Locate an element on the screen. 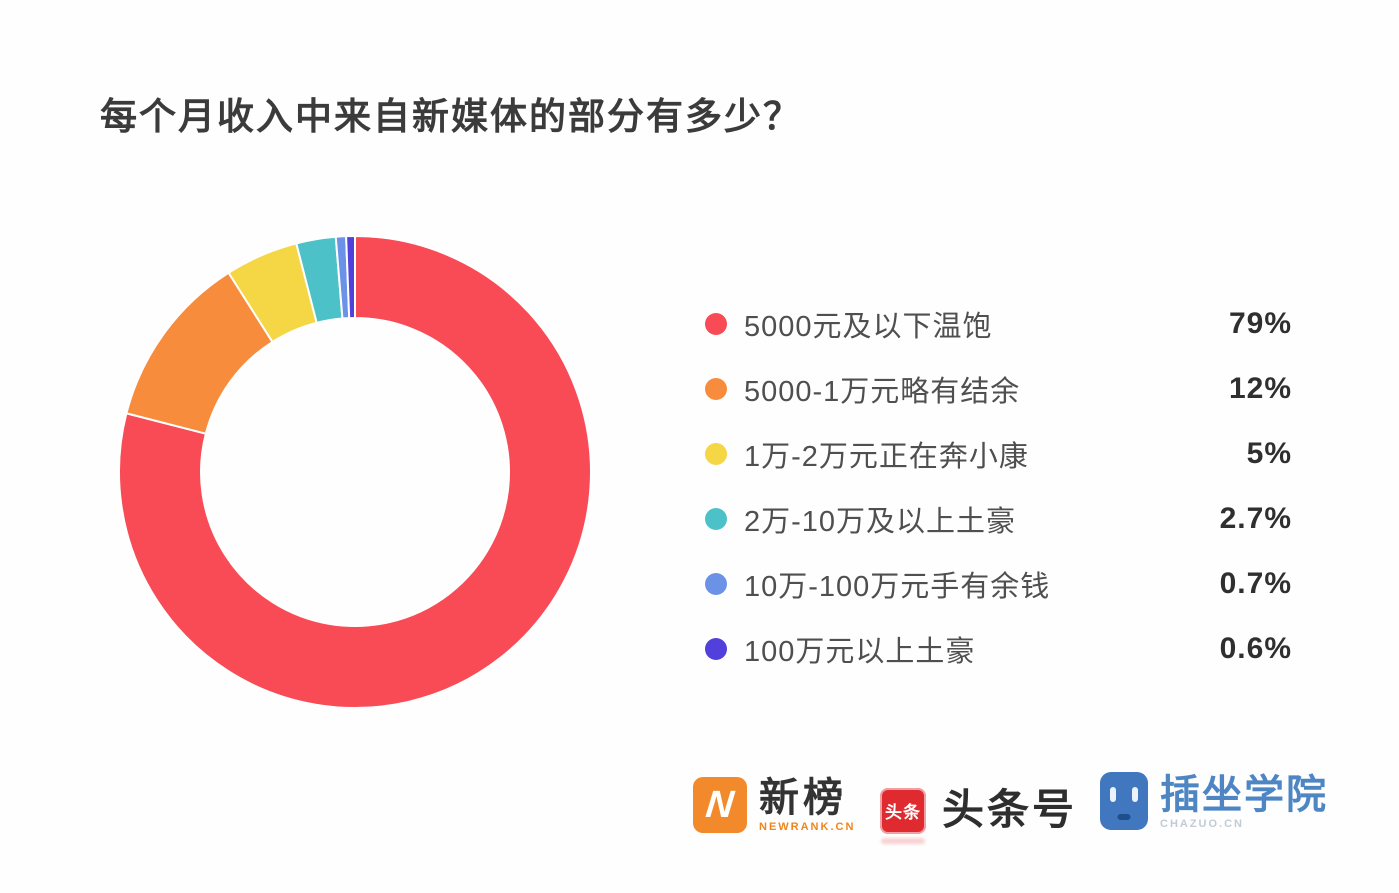 The image size is (1399, 893). legend-label: 5000元及以下温饱 is located at coordinates (868, 326).